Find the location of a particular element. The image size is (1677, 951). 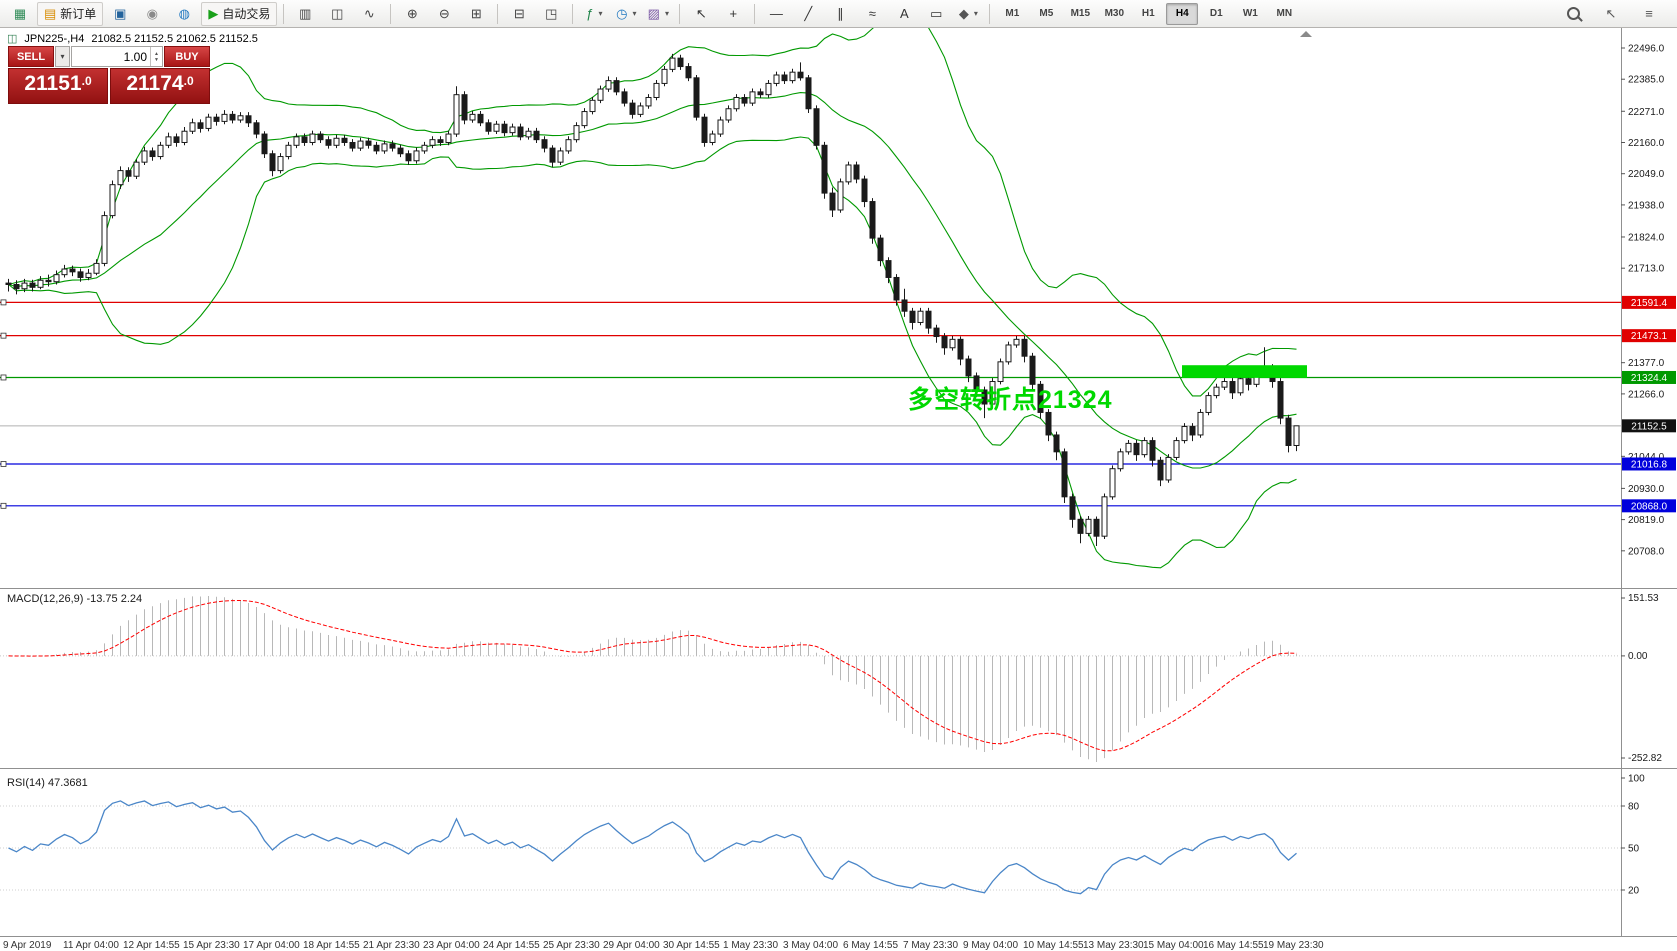

trendline-tool-button: ╱ is located at coordinates (808, 14).